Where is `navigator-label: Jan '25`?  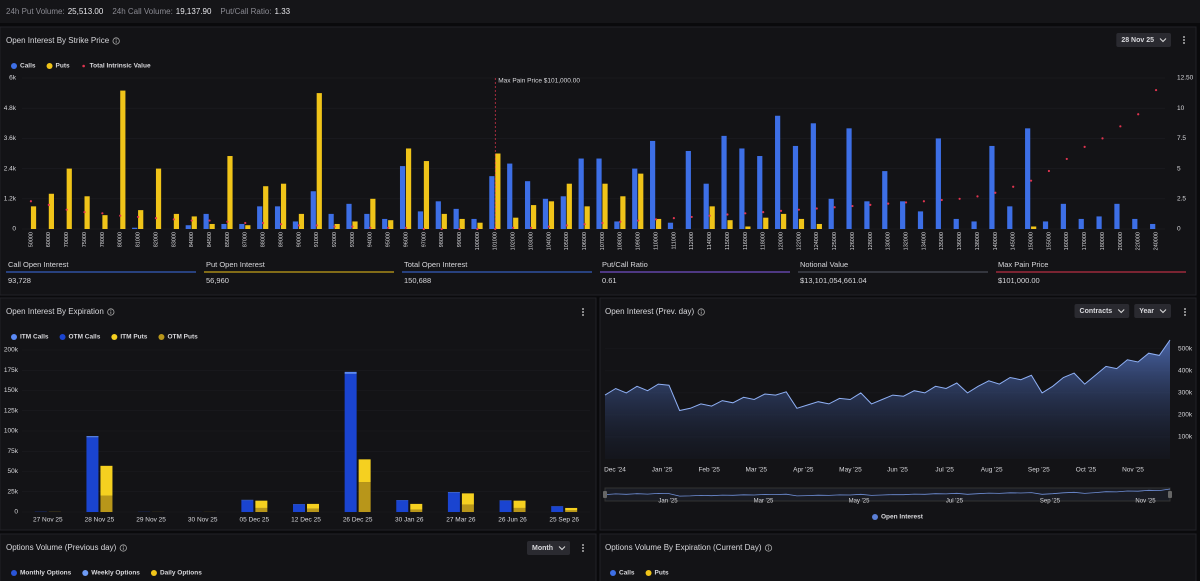 navigator-label: Jan '25 is located at coordinates (668, 502).